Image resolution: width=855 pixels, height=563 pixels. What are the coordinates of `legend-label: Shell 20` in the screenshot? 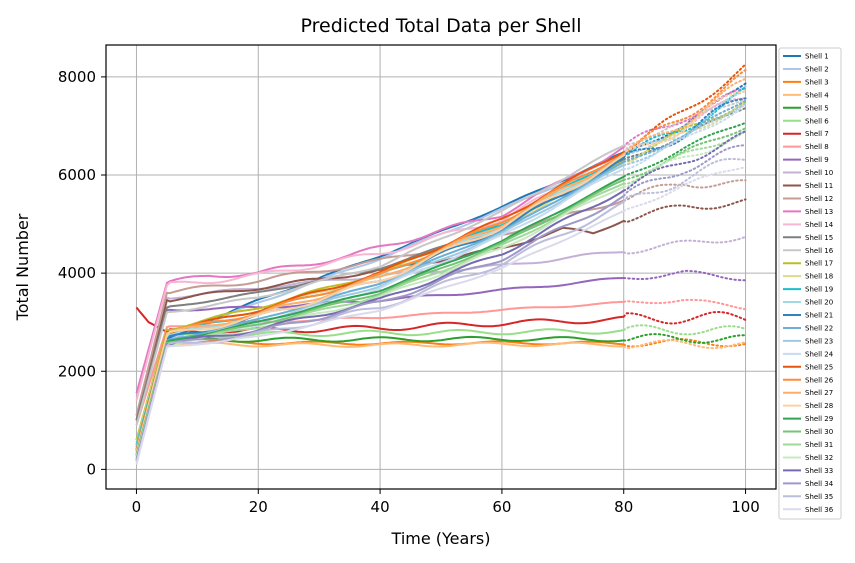 It's located at (819, 303).